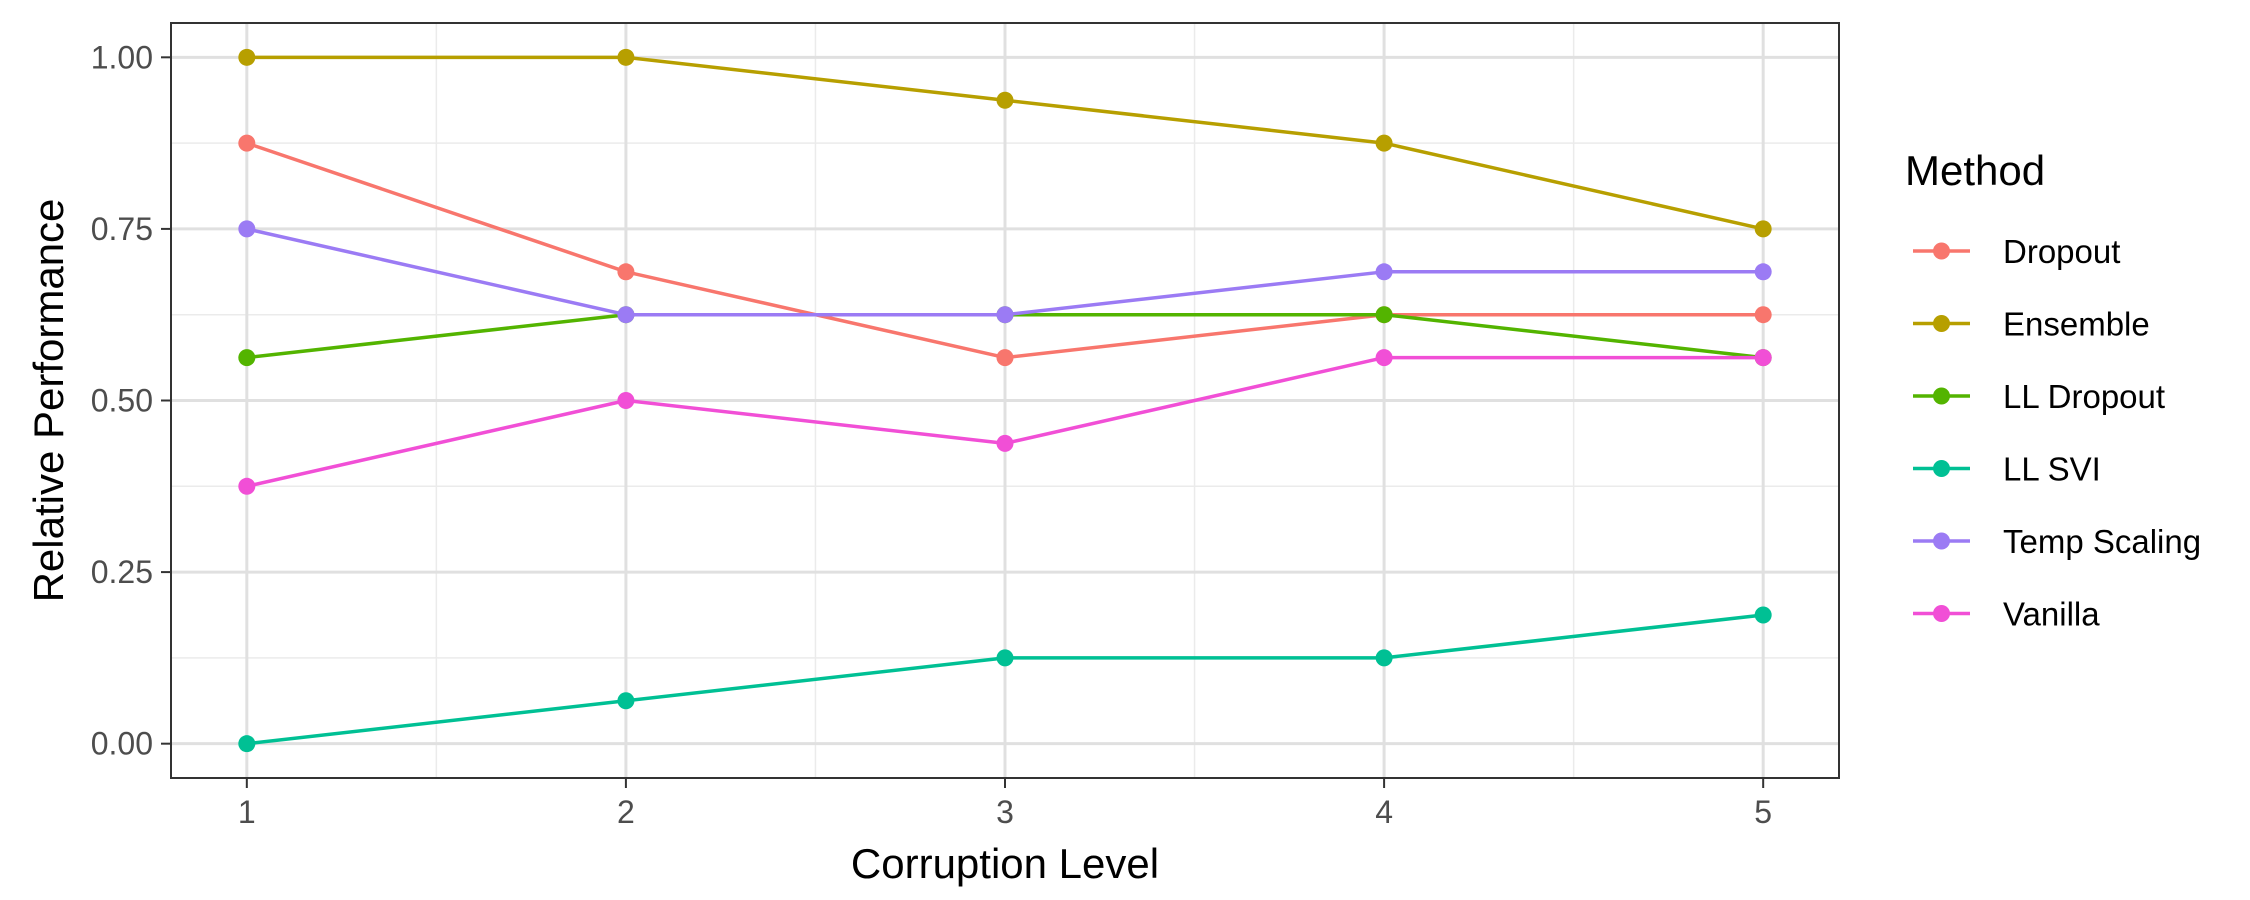 This screenshot has width=2250, height=900. Describe the element at coordinates (1005, 679) in the screenshot. I see `series-ll-svi` at that location.